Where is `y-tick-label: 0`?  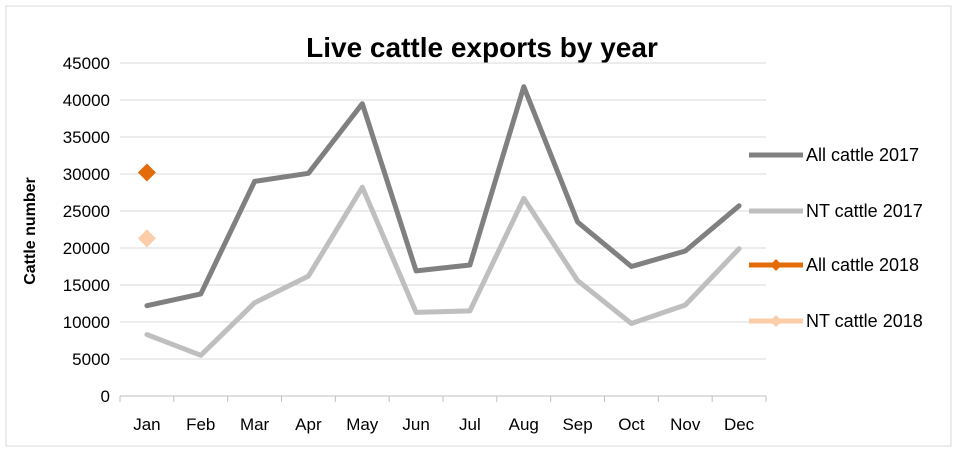
y-tick-label: 0 is located at coordinates (105, 396).